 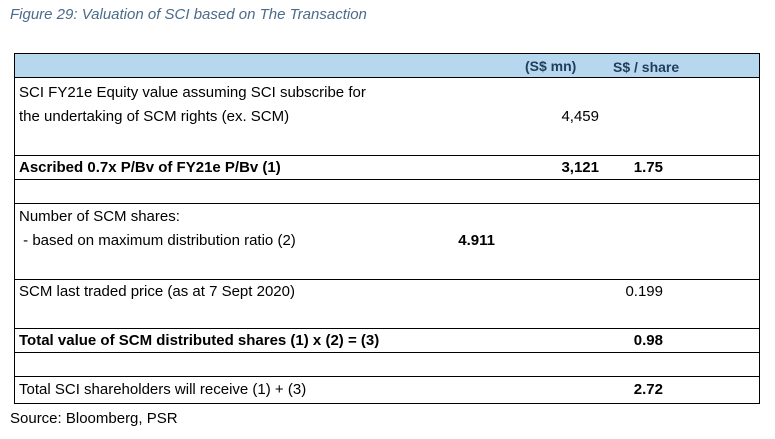 I want to click on equity-label-line2: the undertaking of SCM rights (ex. SCM), so click(x=154, y=116).